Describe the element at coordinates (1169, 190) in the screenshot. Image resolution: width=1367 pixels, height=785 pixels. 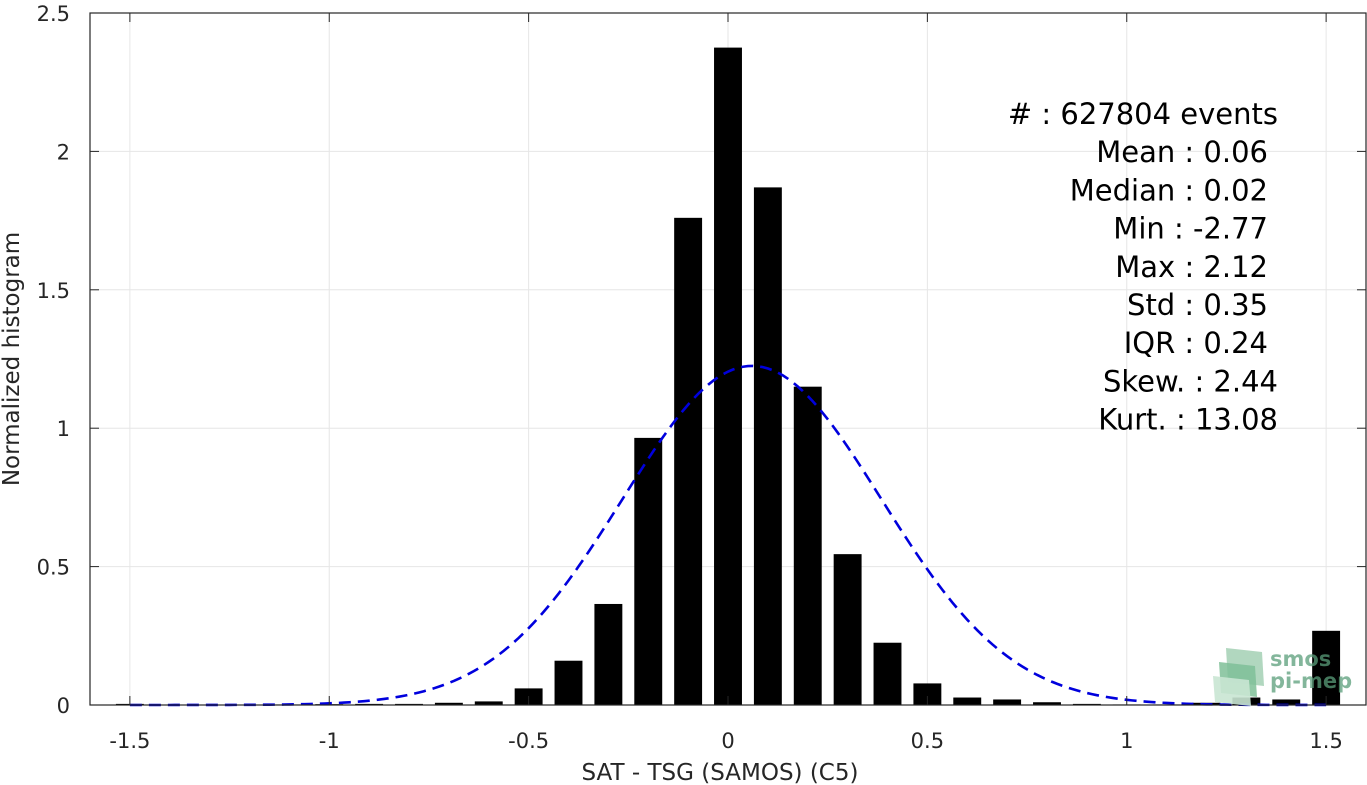
I see `stats-line: Median : 0.02` at that location.